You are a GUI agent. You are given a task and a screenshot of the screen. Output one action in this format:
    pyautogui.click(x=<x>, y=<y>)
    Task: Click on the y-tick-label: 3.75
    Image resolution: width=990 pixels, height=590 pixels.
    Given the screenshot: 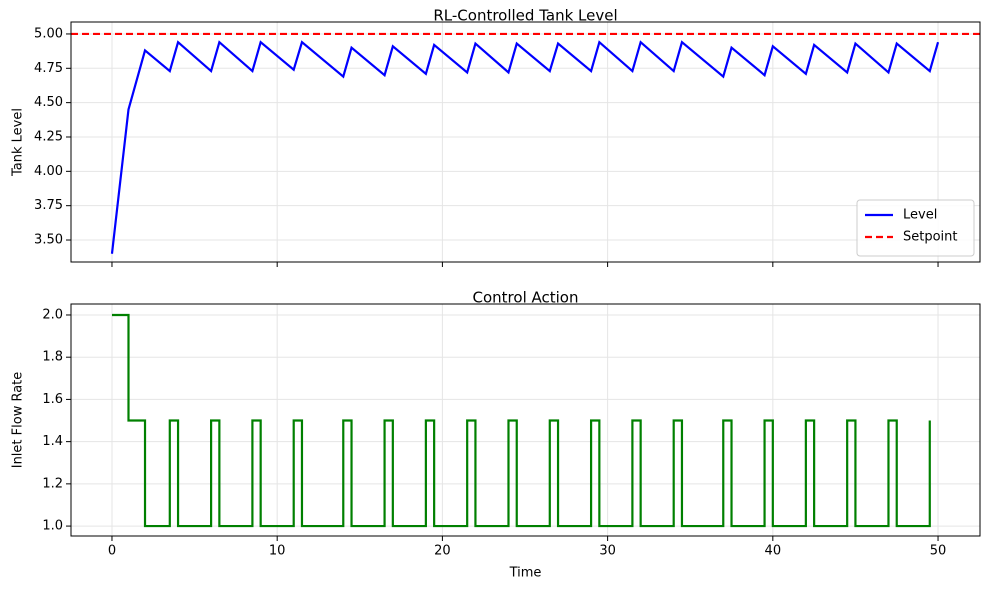 What is the action you would take?
    pyautogui.click(x=48, y=205)
    